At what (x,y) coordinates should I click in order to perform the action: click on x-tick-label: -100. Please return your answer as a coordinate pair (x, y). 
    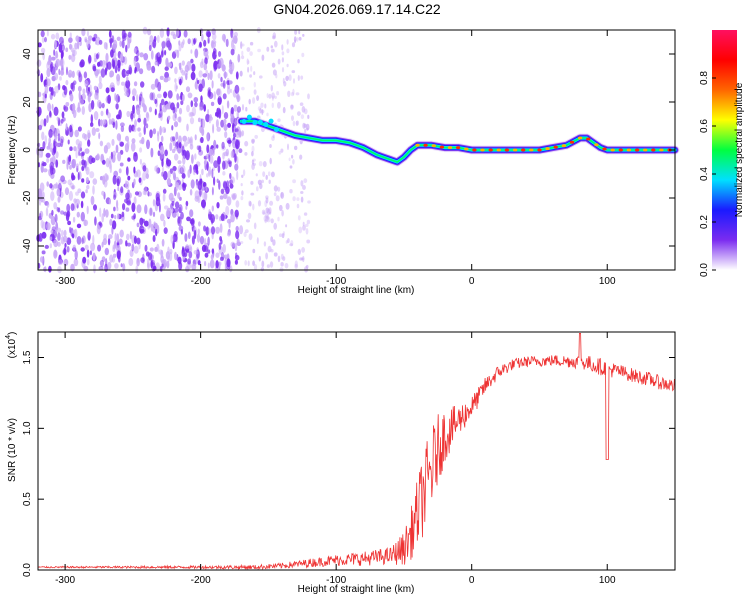
    Looking at the image, I should click on (336, 281).